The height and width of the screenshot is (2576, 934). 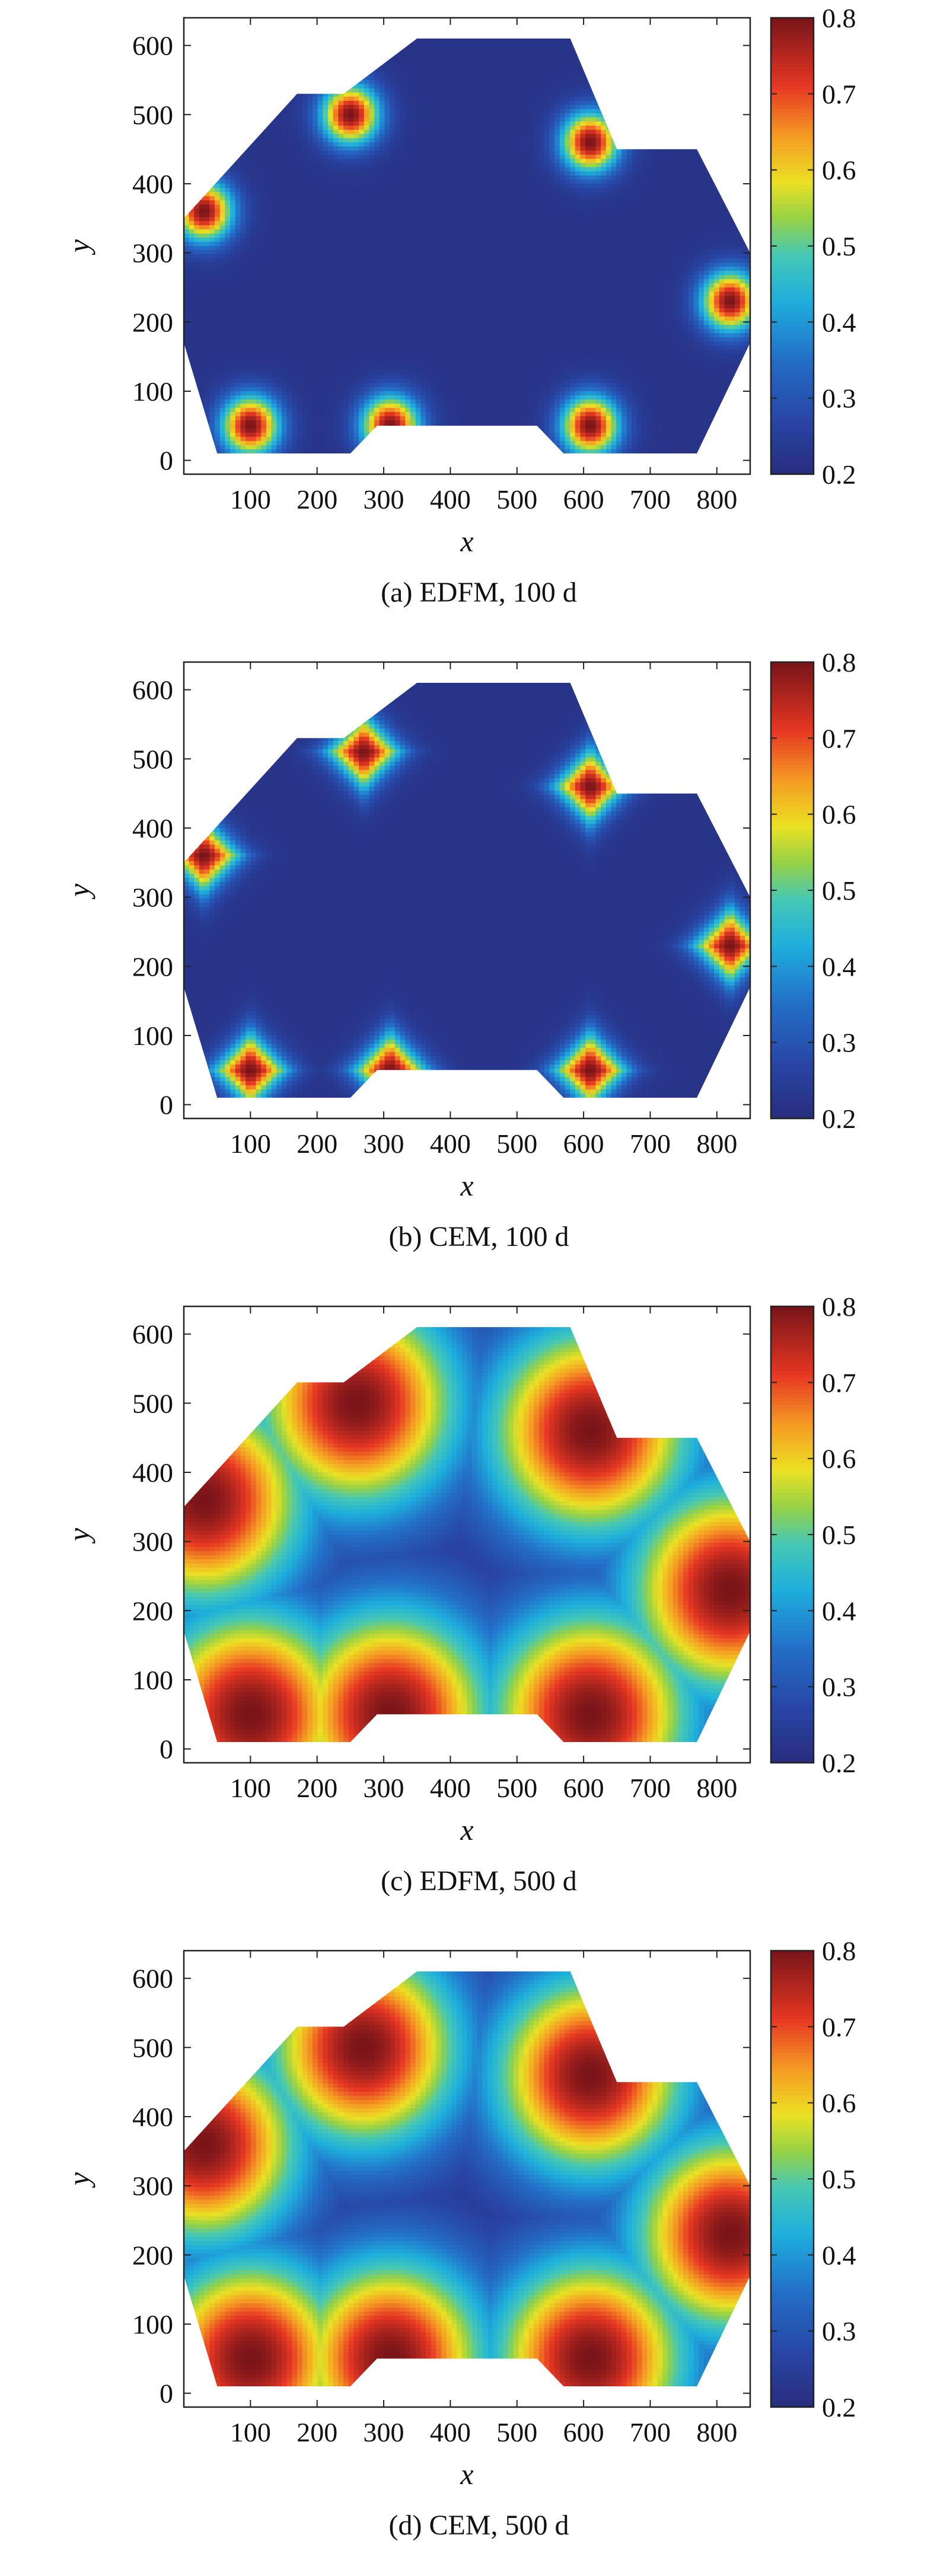 I want to click on panel-caption: (b) CEM, 100 d, so click(x=479, y=1236).